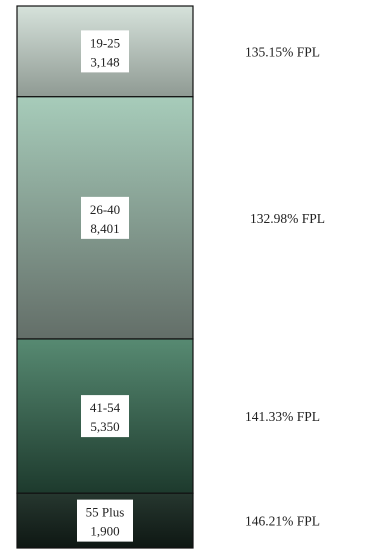  Describe the element at coordinates (282, 51) in the screenshot. I see `fpl-annotation-19-25: 135.15% FPL` at that location.